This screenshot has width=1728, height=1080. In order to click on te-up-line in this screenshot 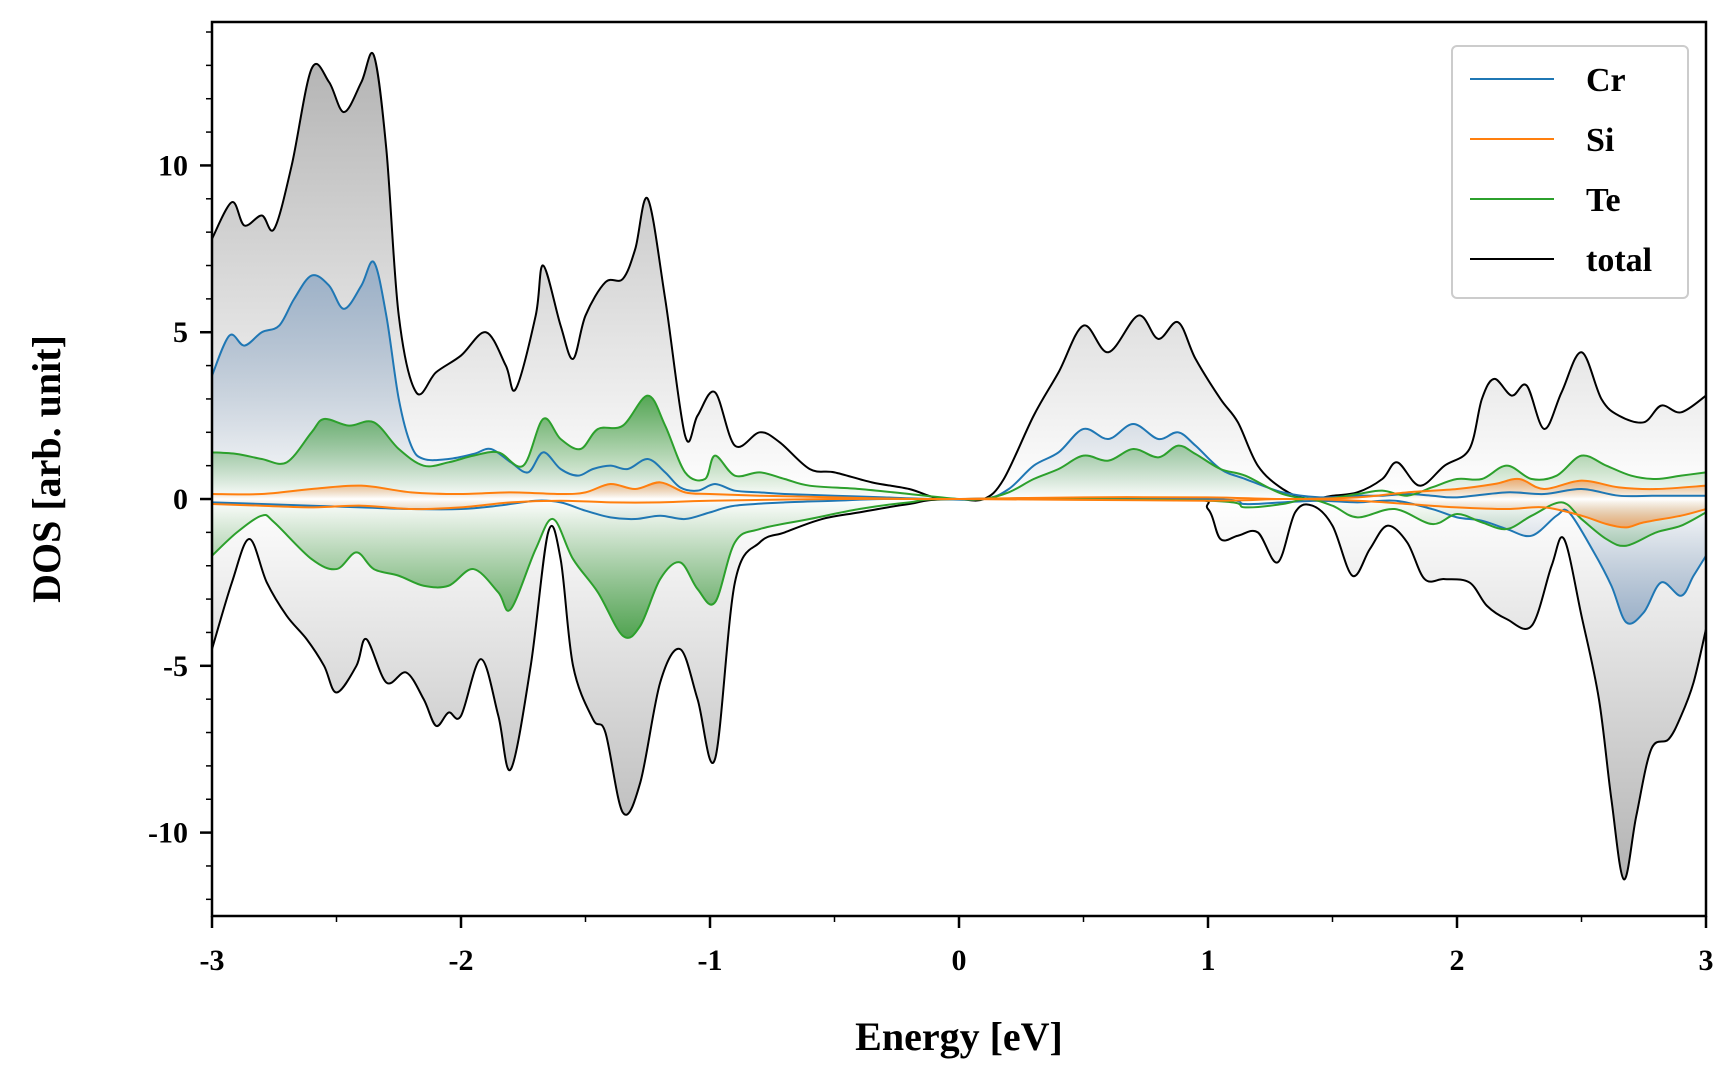, I will do `click(959, 447)`.